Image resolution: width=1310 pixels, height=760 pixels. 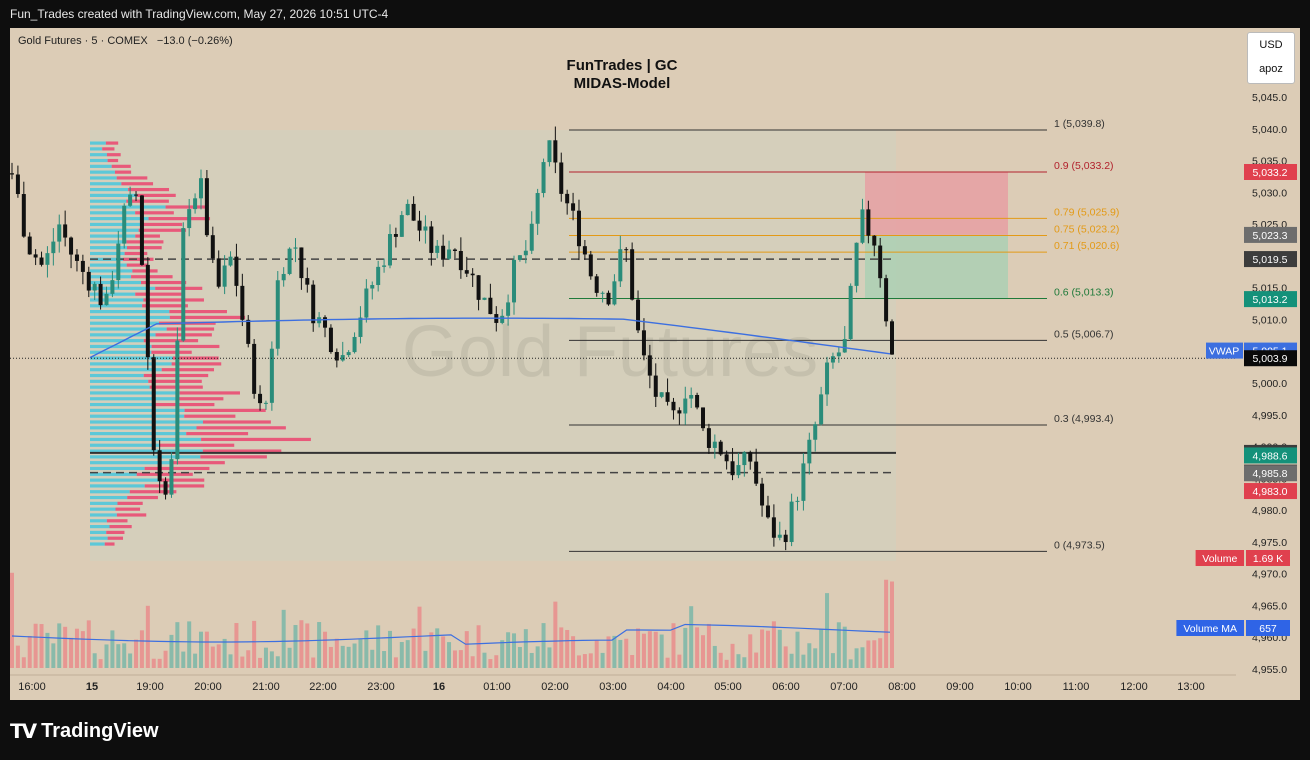 I want to click on indicator-value-box, so click(x=1268, y=558).